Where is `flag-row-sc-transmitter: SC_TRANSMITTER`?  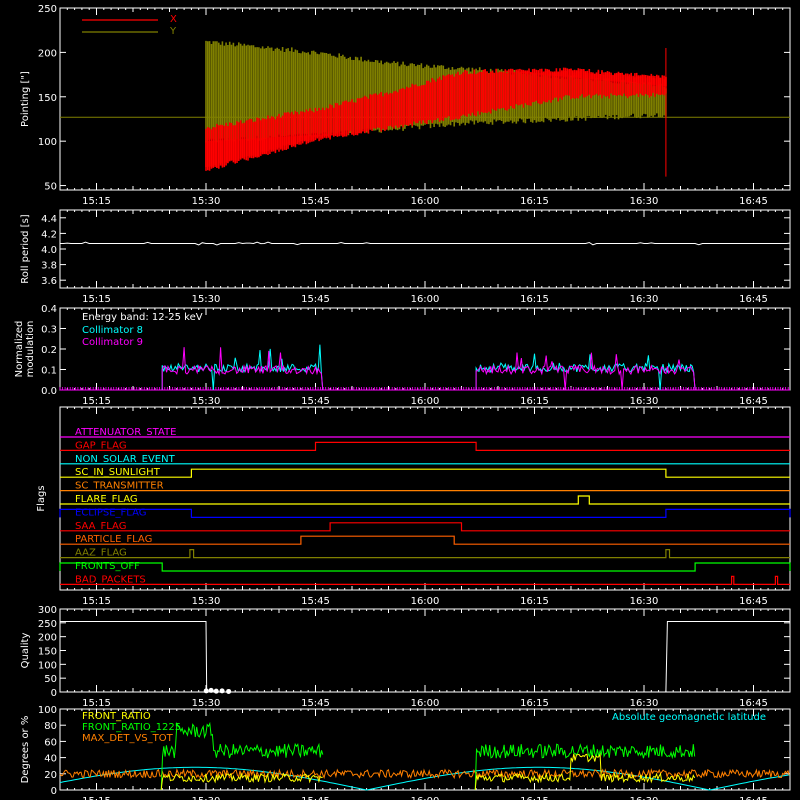 flag-row-sc-transmitter: SC_TRANSMITTER is located at coordinates (425, 486).